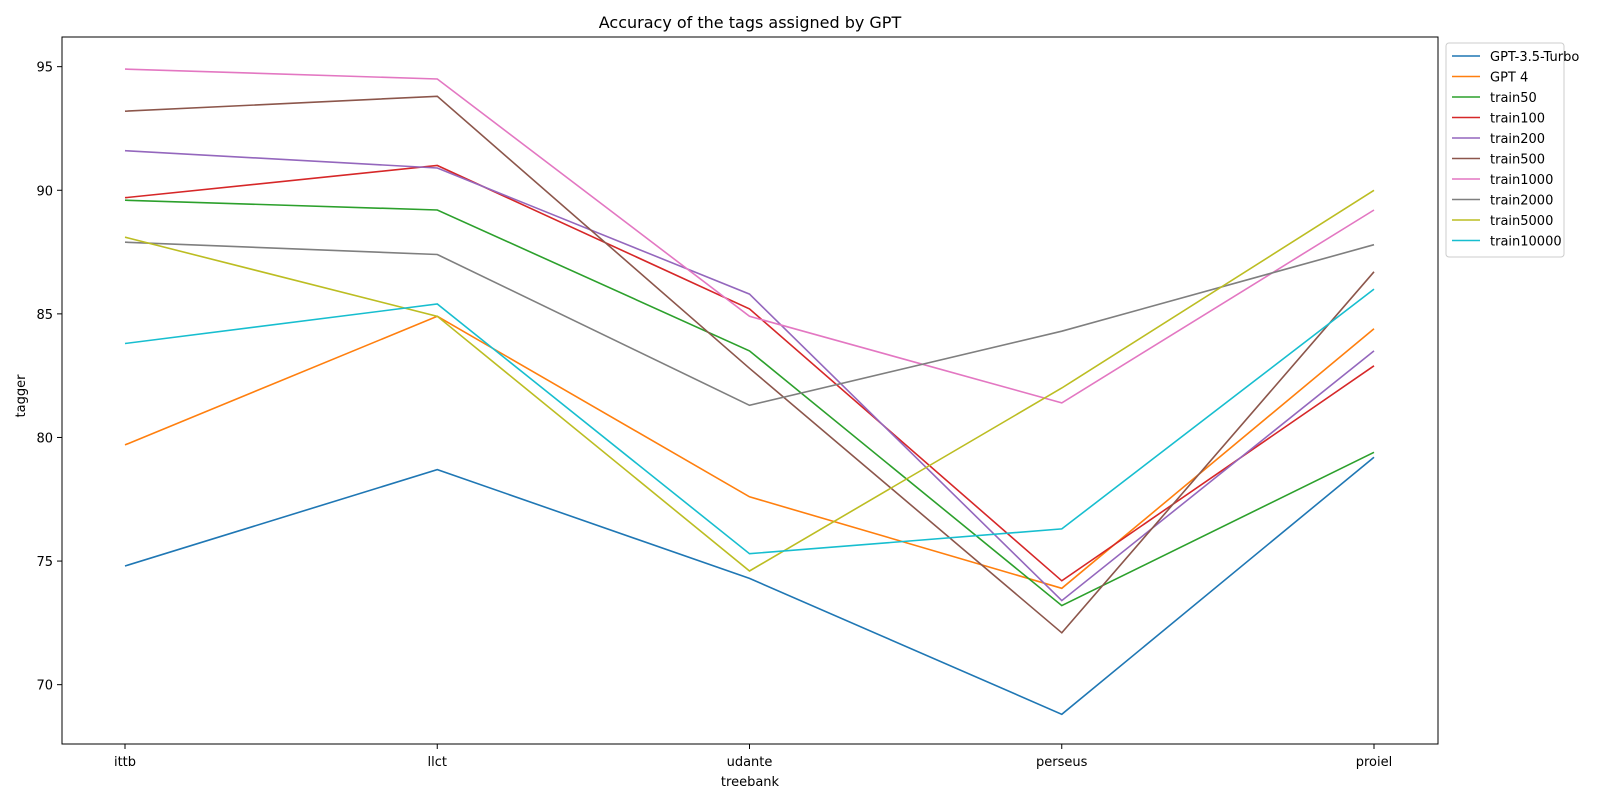 Image resolution: width=1600 pixels, height=800 pixels. I want to click on x-tick-label: ittb, so click(125, 762).